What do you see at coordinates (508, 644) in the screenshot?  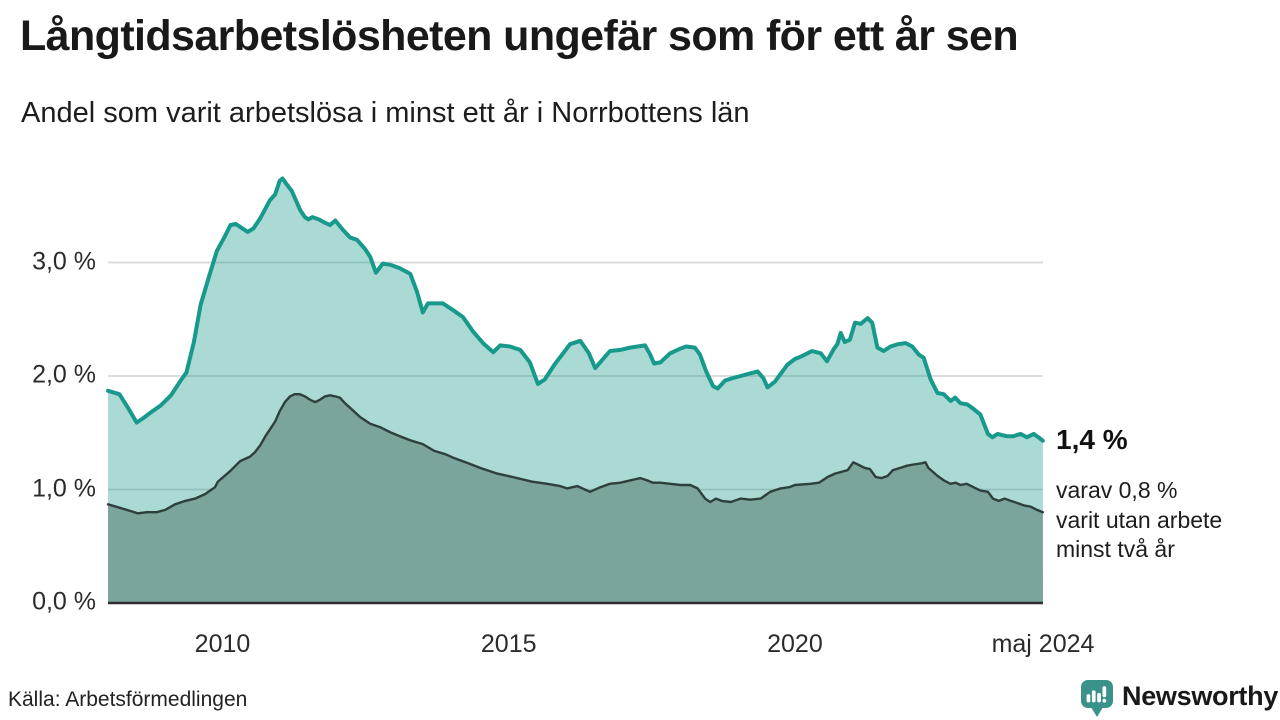 I see `x-tick-label: 2015` at bounding box center [508, 644].